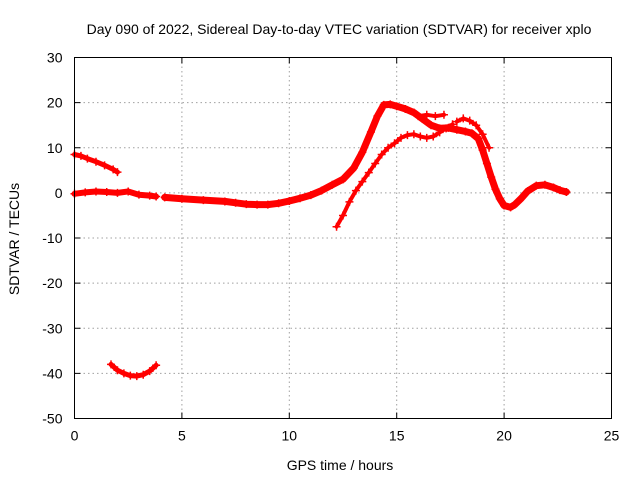  I want to click on y-tick-label: -30, so click(52, 328).